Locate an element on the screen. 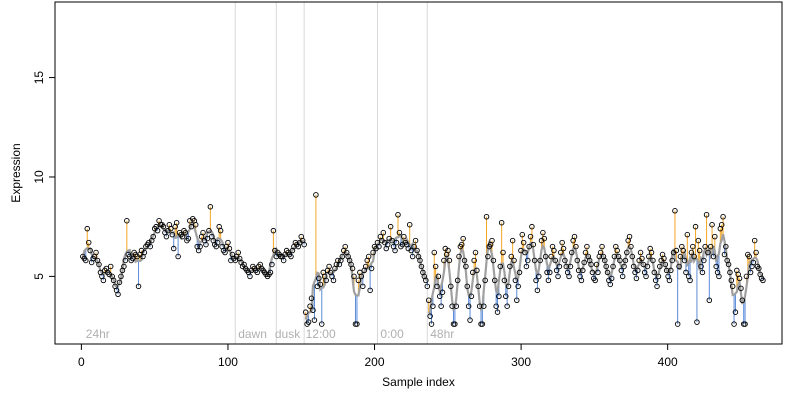 The height and width of the screenshot is (400, 800). y-tick-label: 10 is located at coordinates (39, 177).